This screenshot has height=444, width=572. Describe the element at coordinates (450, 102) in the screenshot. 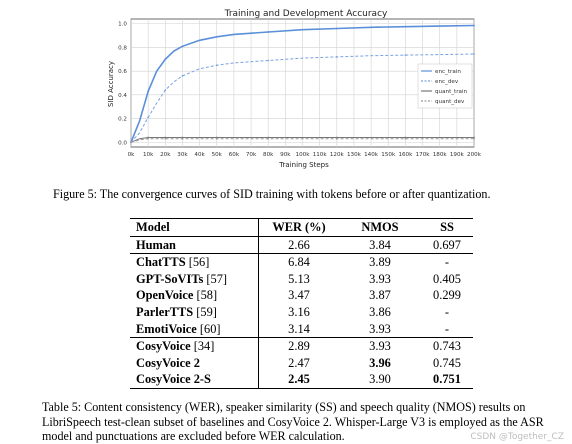

I see `legend-label: quant_dev` at that location.